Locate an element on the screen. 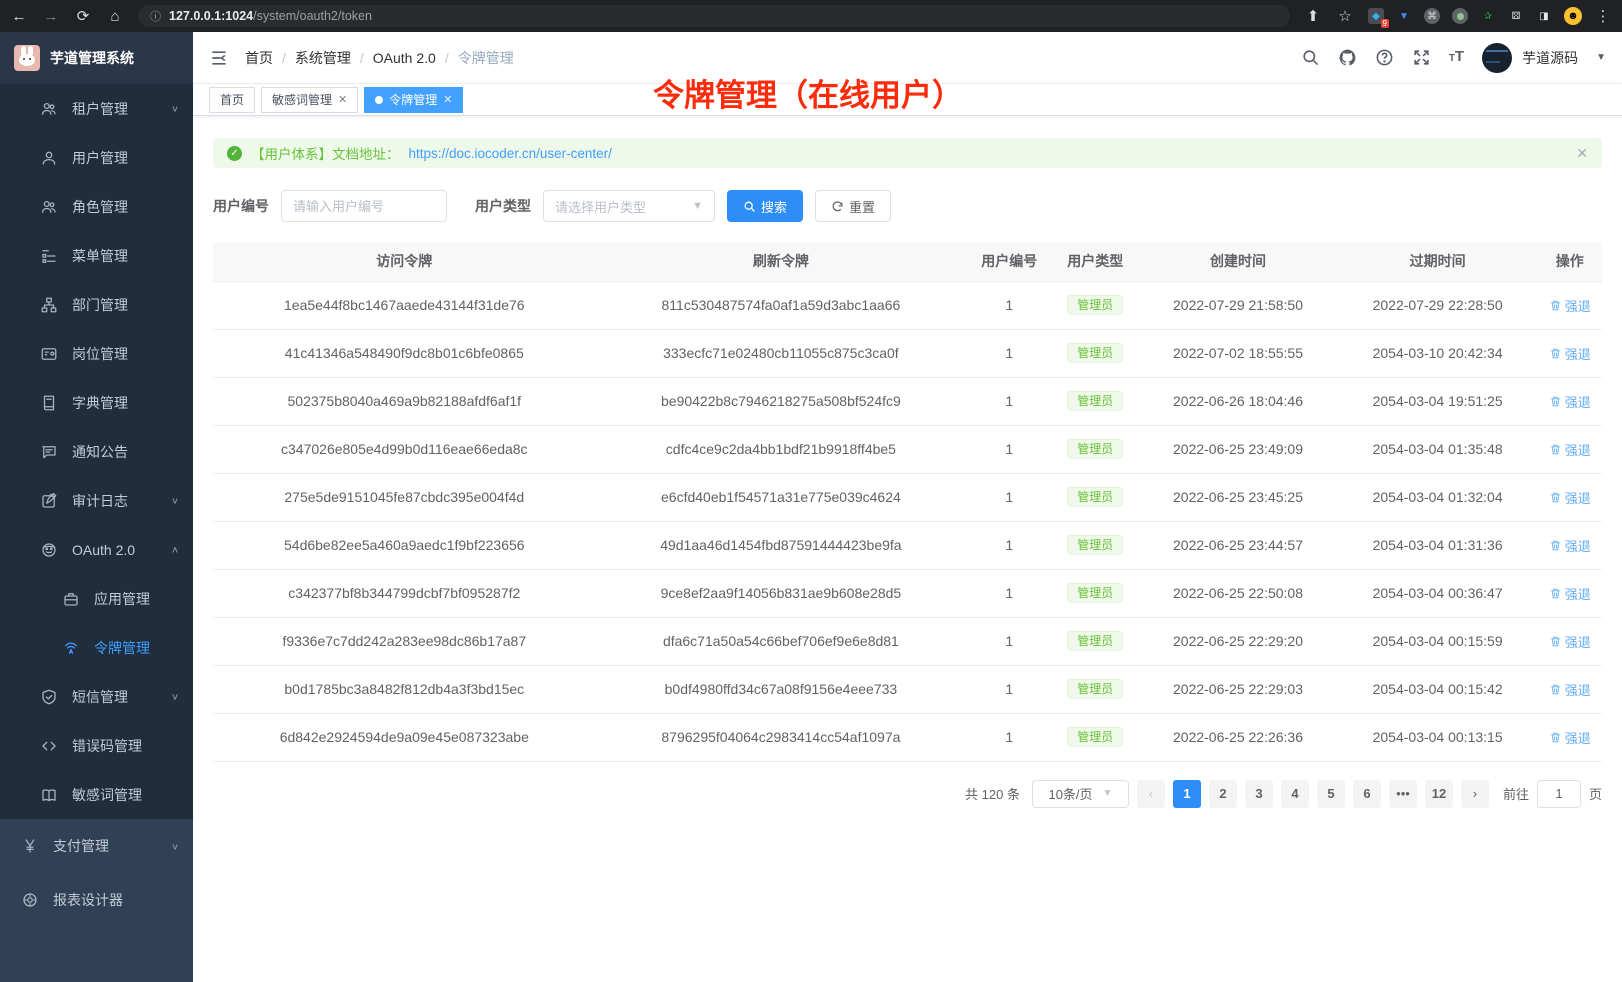 The image size is (1622, 982). search-button-icon is located at coordinates (749, 206).